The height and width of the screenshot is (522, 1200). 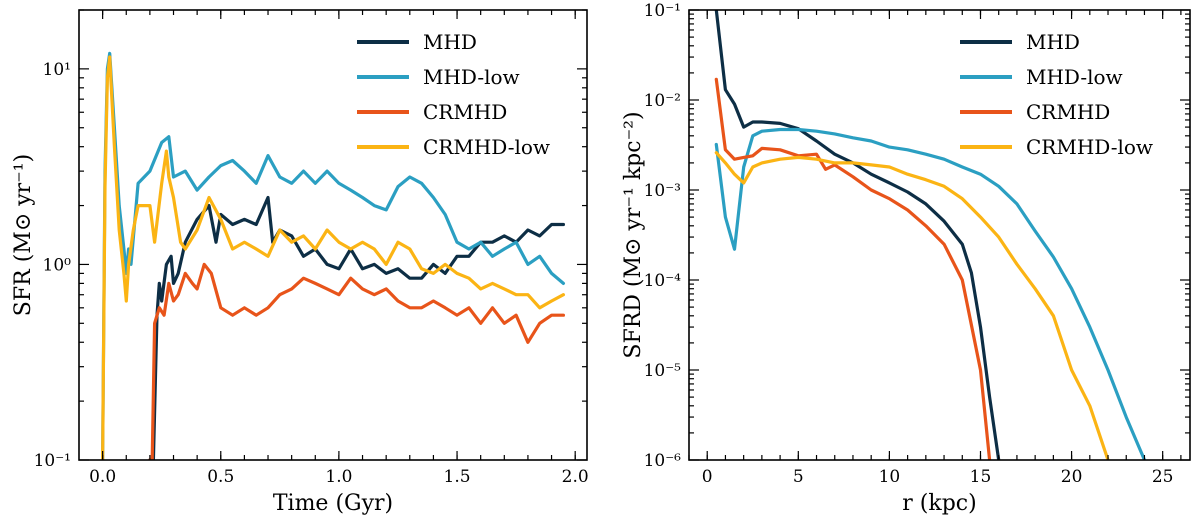 What do you see at coordinates (1072, 477) in the screenshot?
I see `x-tick-label: 20` at bounding box center [1072, 477].